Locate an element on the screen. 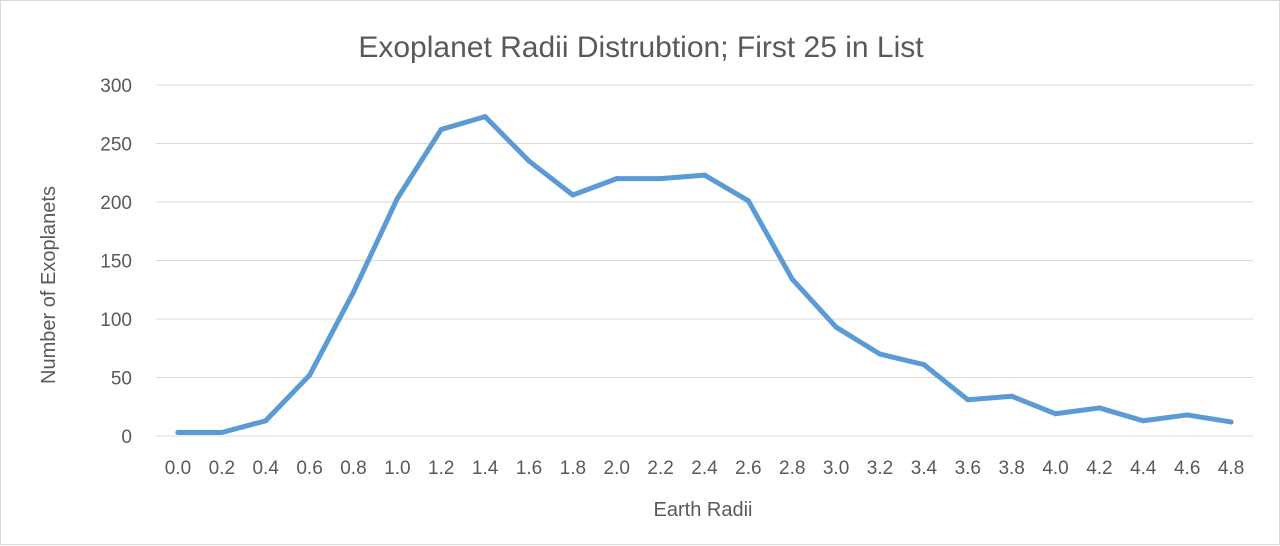 The image size is (1280, 546). x-tick-label: 2.0 is located at coordinates (617, 468).